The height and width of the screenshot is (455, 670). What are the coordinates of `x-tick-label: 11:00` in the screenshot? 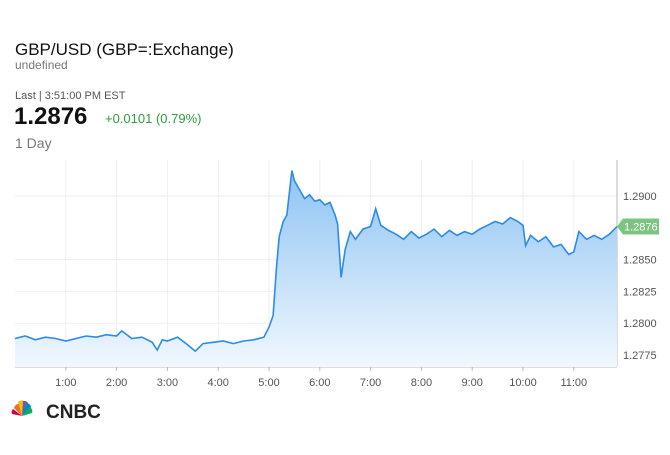 It's located at (573, 383).